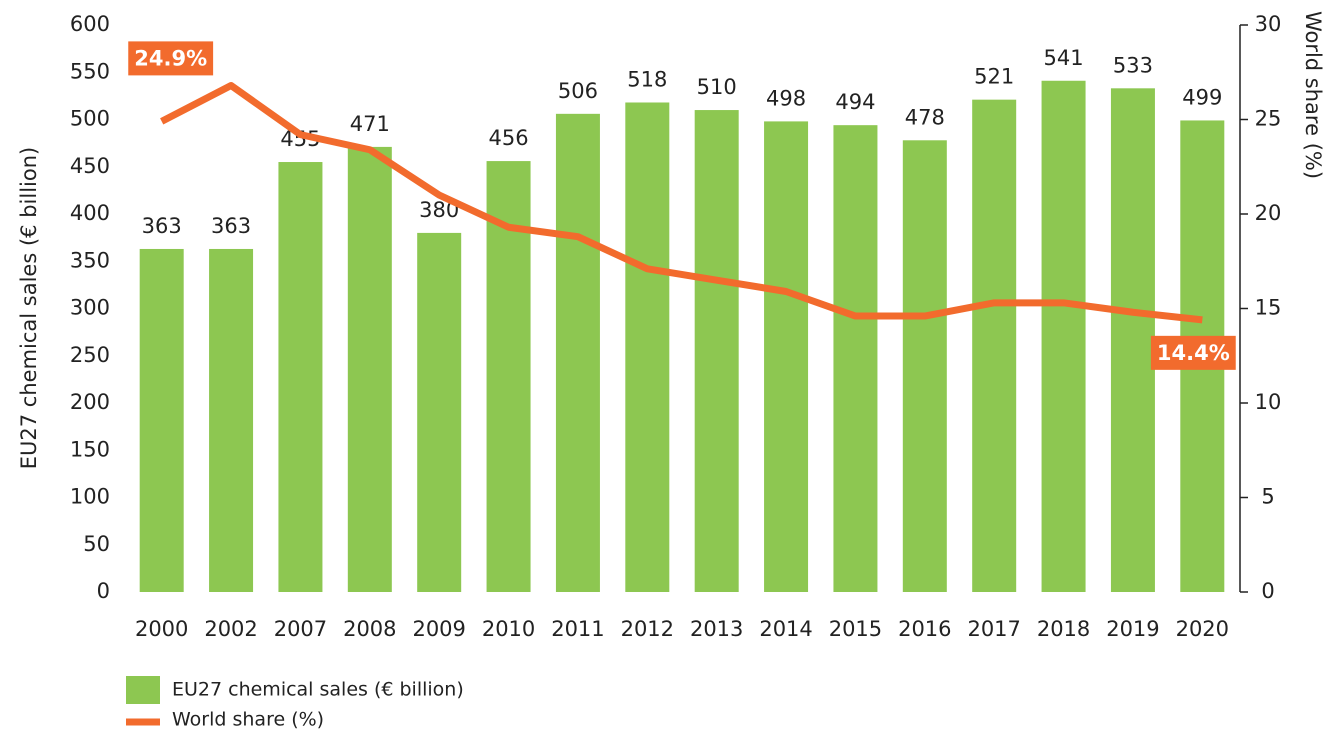 The image size is (1332, 734). I want to click on bar-value-label: 510, so click(717, 87).